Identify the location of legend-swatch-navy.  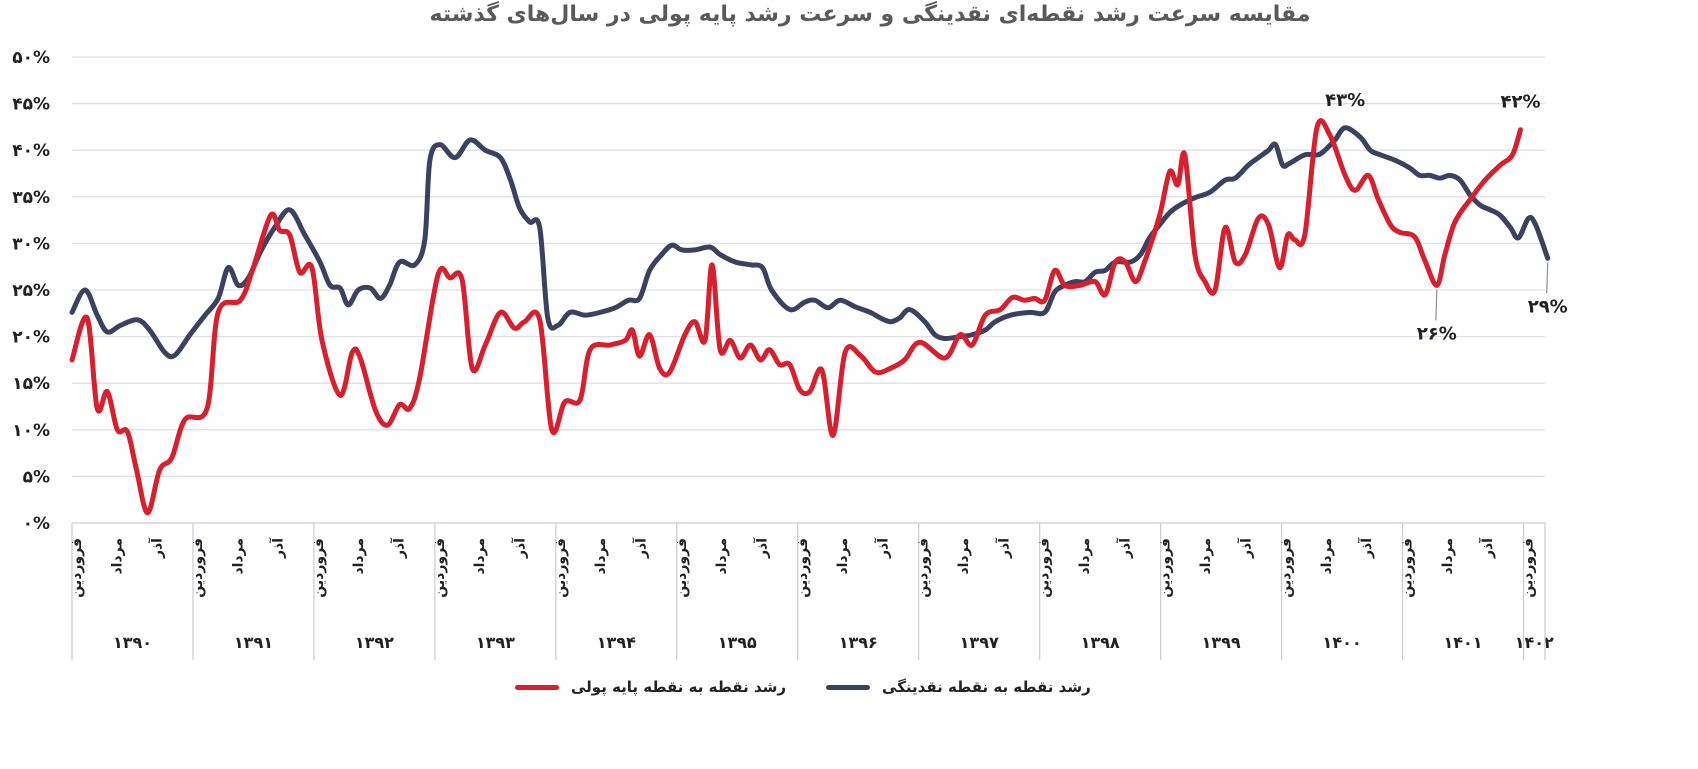
(848, 687).